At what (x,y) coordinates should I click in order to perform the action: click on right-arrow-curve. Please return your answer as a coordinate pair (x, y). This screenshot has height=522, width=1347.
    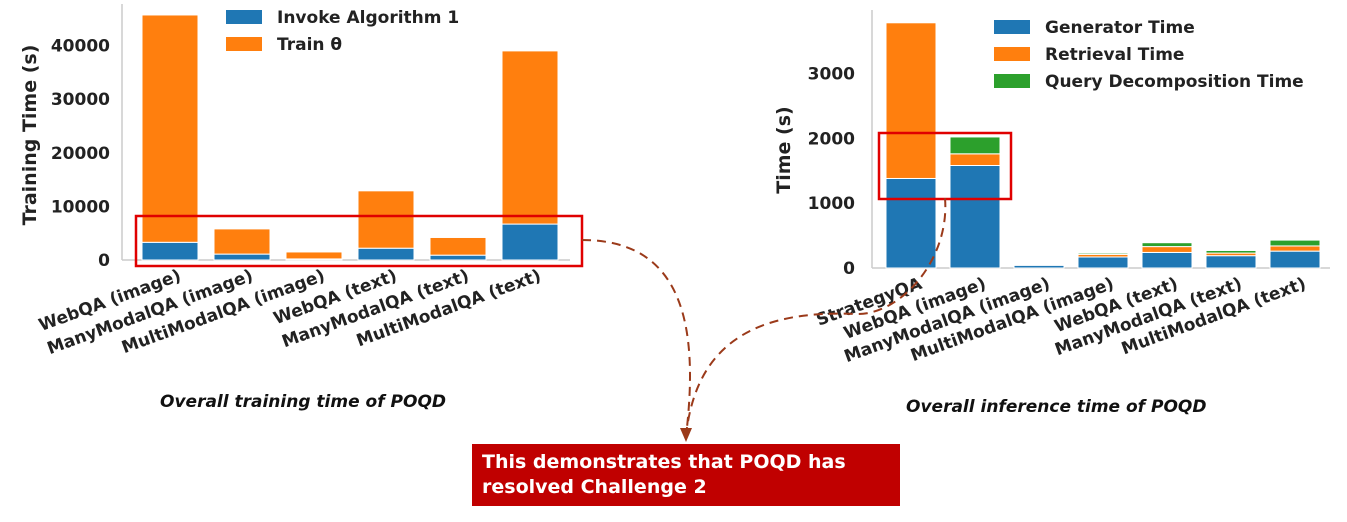
    Looking at the image, I should click on (816, 317).